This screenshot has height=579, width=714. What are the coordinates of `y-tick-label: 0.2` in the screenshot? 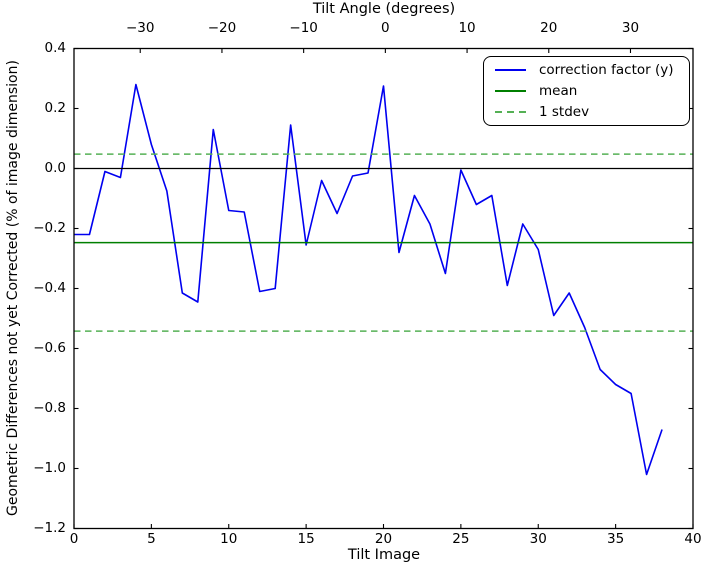 It's located at (55, 108).